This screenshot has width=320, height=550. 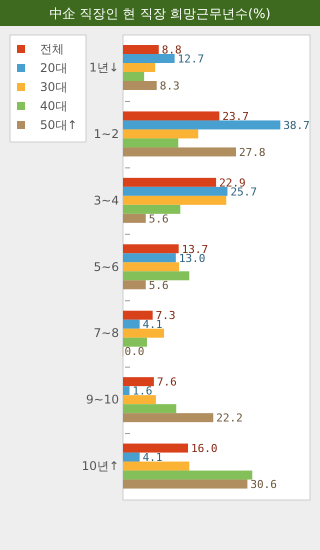 What do you see at coordinates (54, 68) in the screenshot?
I see `legend-label: 20대` at bounding box center [54, 68].